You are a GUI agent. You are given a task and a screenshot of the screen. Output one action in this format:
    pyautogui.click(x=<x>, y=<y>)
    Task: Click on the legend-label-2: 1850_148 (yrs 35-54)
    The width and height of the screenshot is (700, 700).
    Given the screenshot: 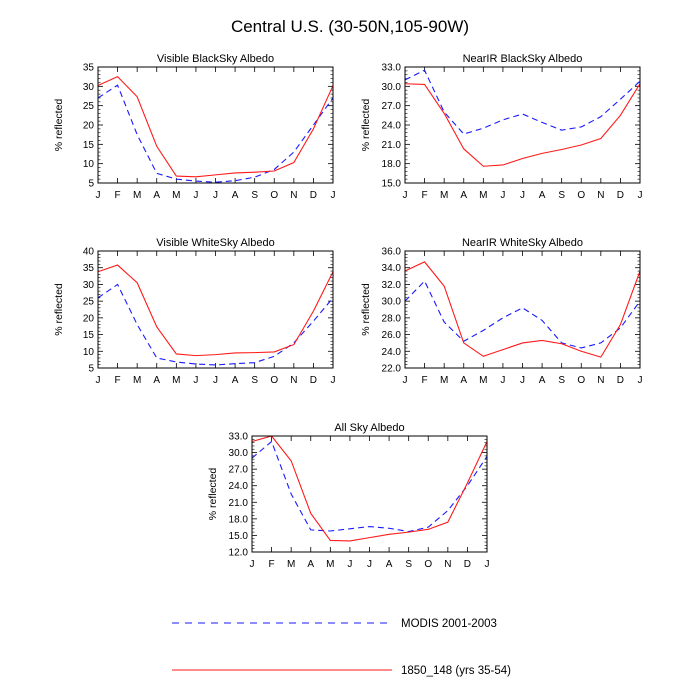 What is the action you would take?
    pyautogui.click(x=456, y=671)
    